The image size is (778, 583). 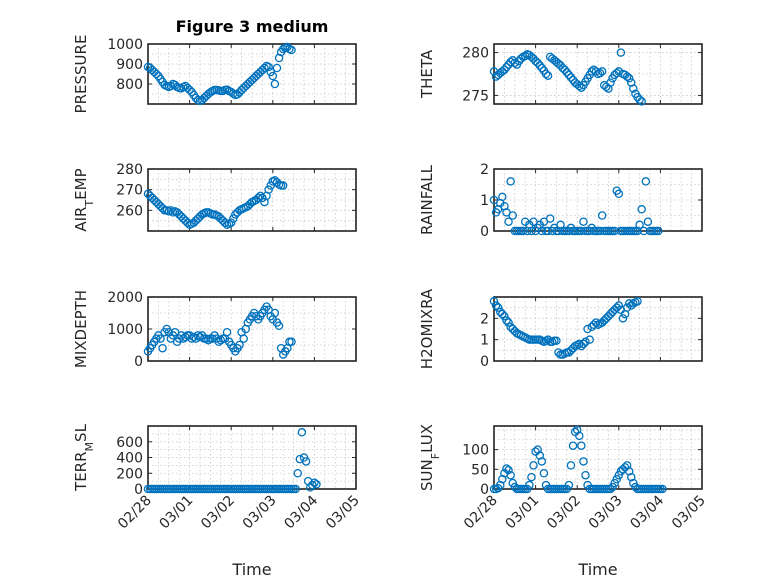 What do you see at coordinates (81, 329) in the screenshot?
I see `y-axis-label: MIXDEPTH` at bounding box center [81, 329].